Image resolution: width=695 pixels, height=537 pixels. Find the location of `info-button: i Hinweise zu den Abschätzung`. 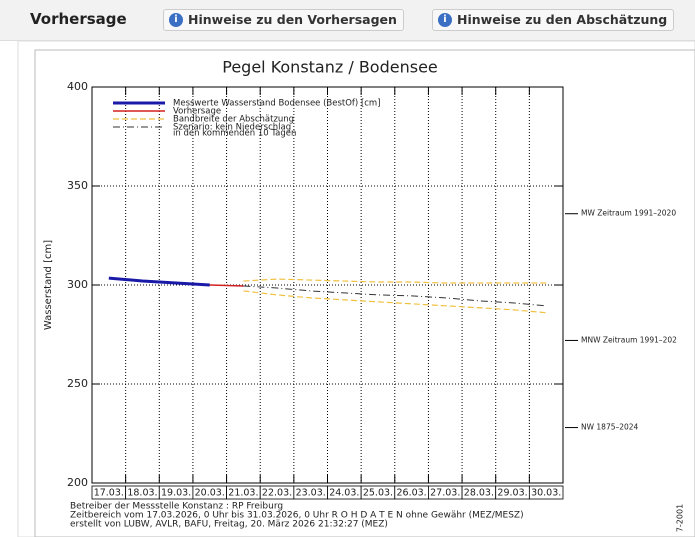

info-button: i Hinweise zu den Abschätzung is located at coordinates (553, 20).